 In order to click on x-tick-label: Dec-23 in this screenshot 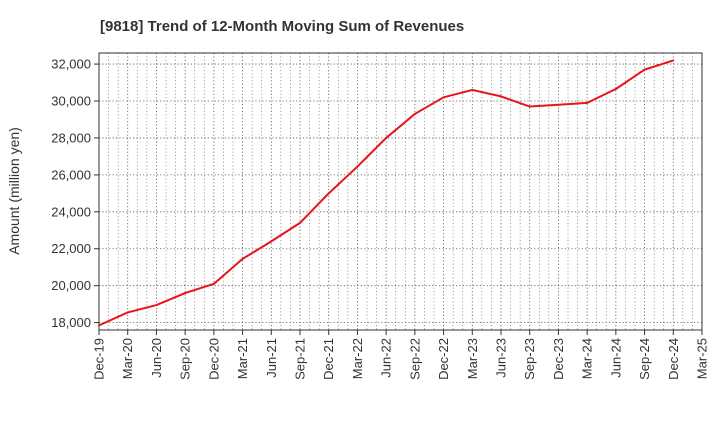, I will do `click(558, 359)`.